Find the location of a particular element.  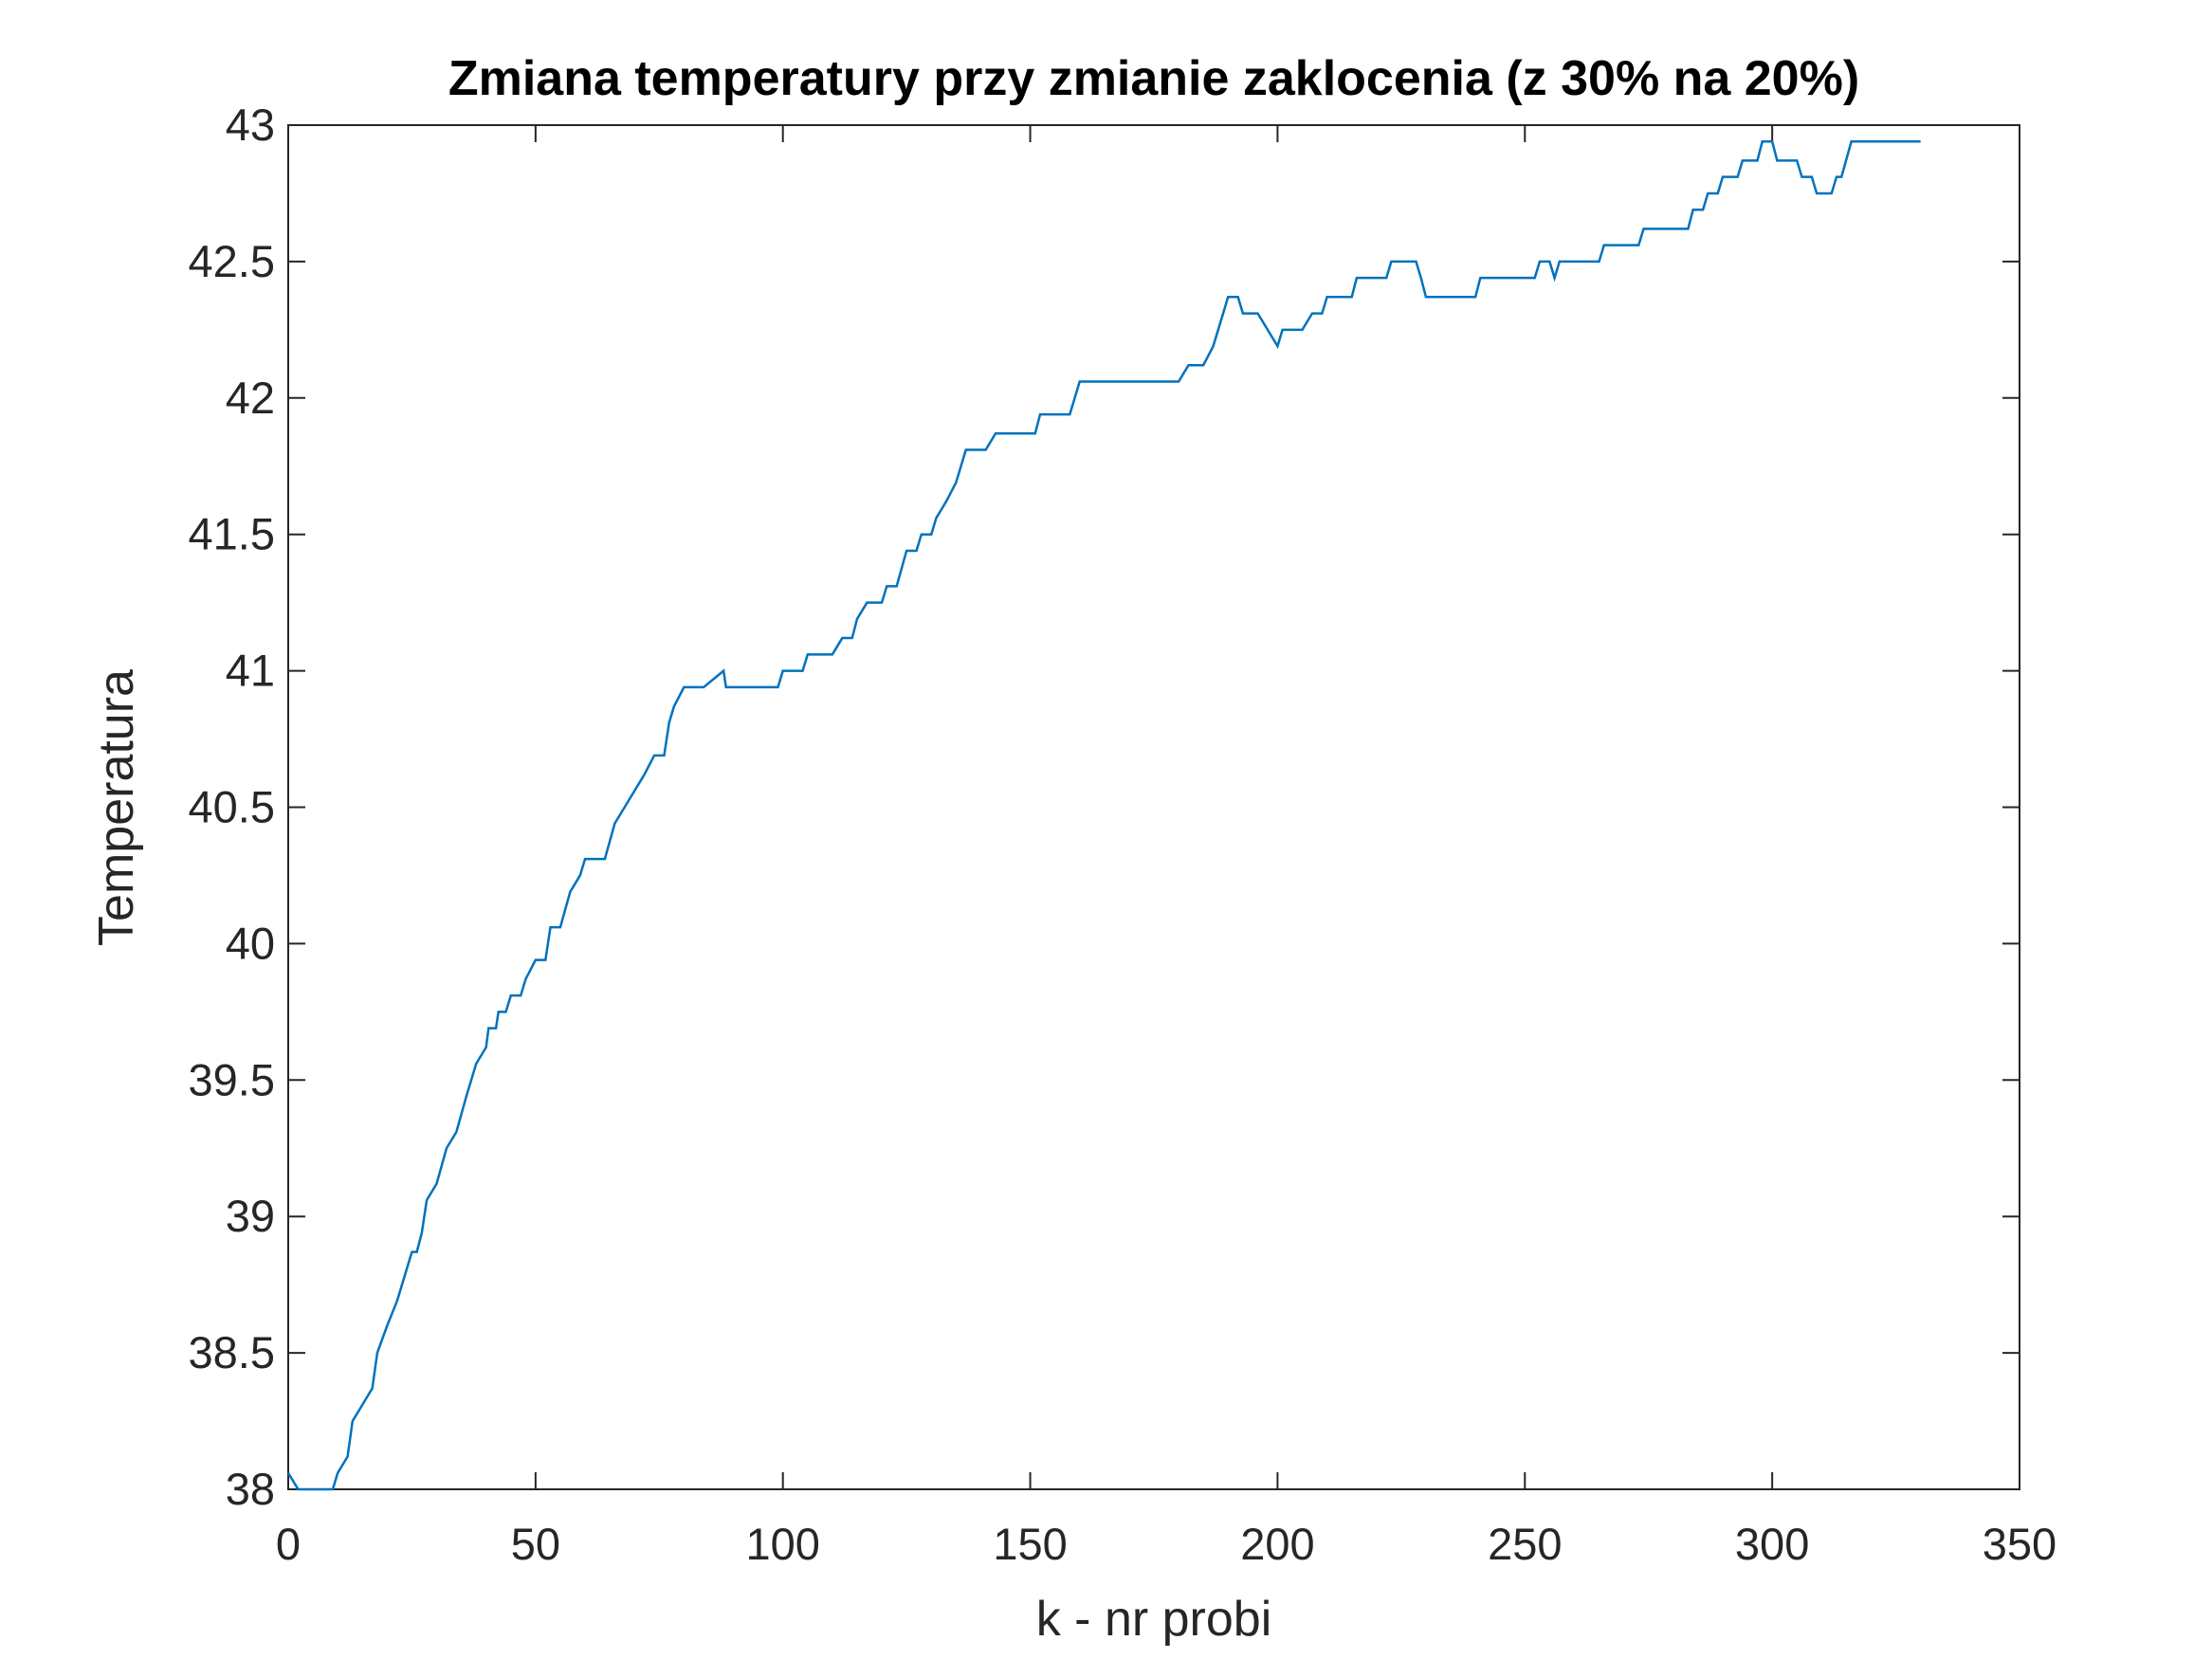

y-tick-label: 38.5 is located at coordinates (232, 1352).